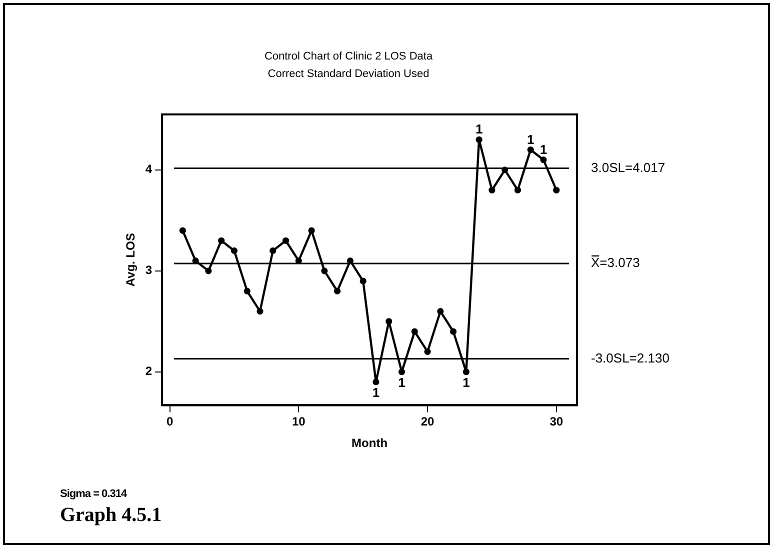 The width and height of the screenshot is (775, 550). I want to click on caption: Graph 4.5.1, so click(111, 515).